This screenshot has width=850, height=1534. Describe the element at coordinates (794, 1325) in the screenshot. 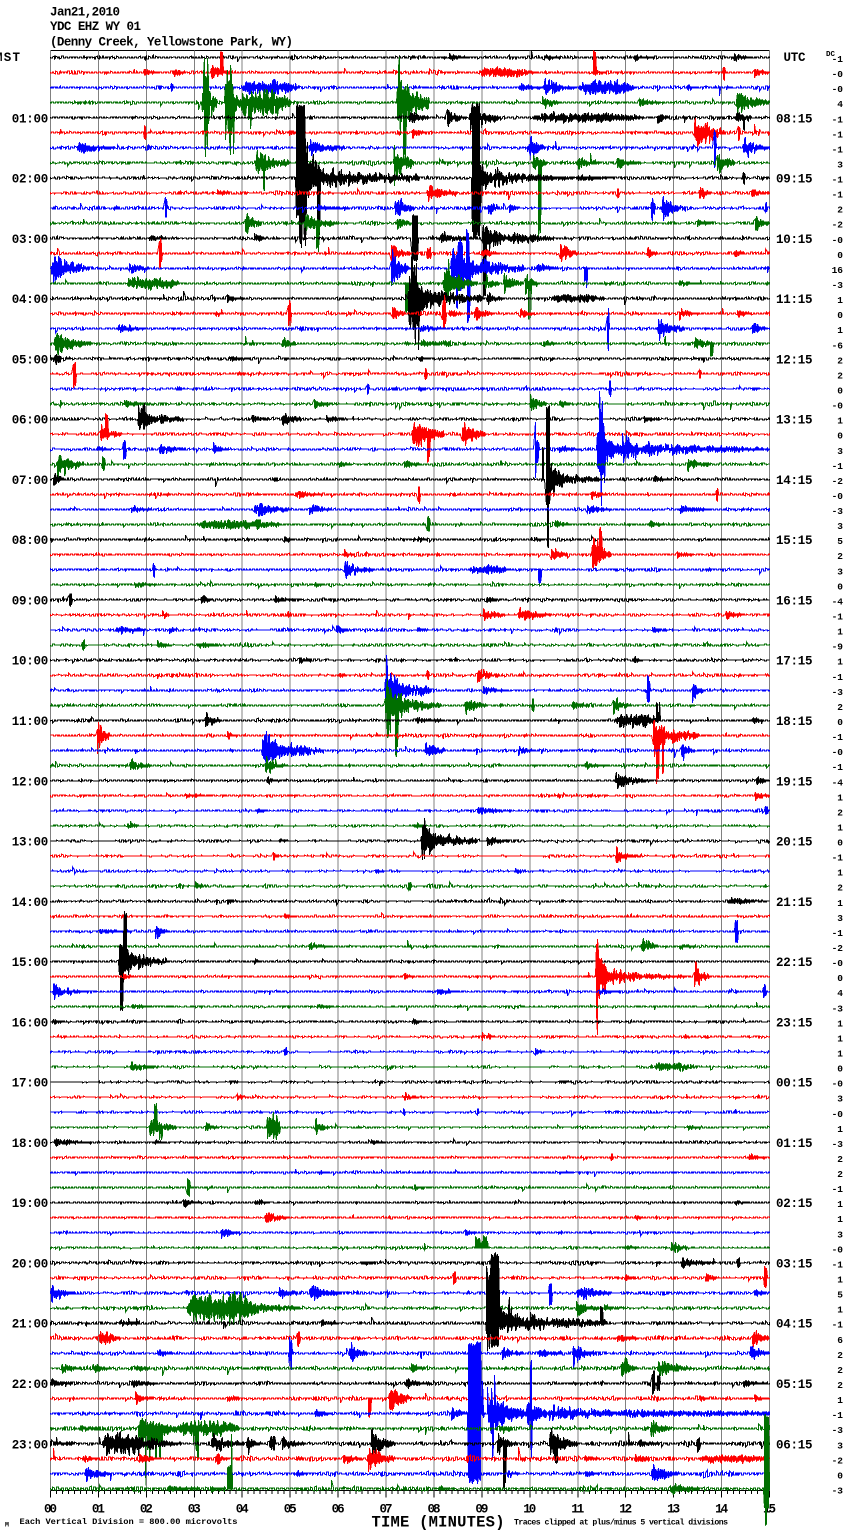

I see `svg-text: 04:15` at that location.